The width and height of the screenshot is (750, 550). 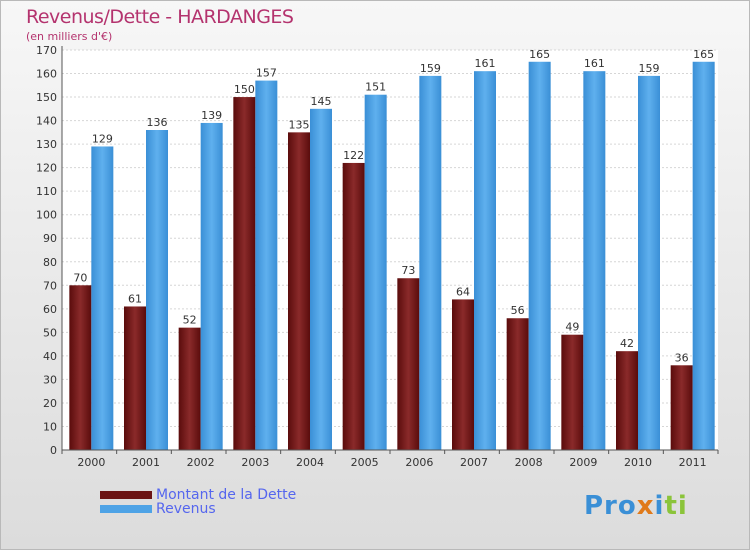 What do you see at coordinates (50, 262) in the screenshot?
I see `y-tick-label: 80` at bounding box center [50, 262].